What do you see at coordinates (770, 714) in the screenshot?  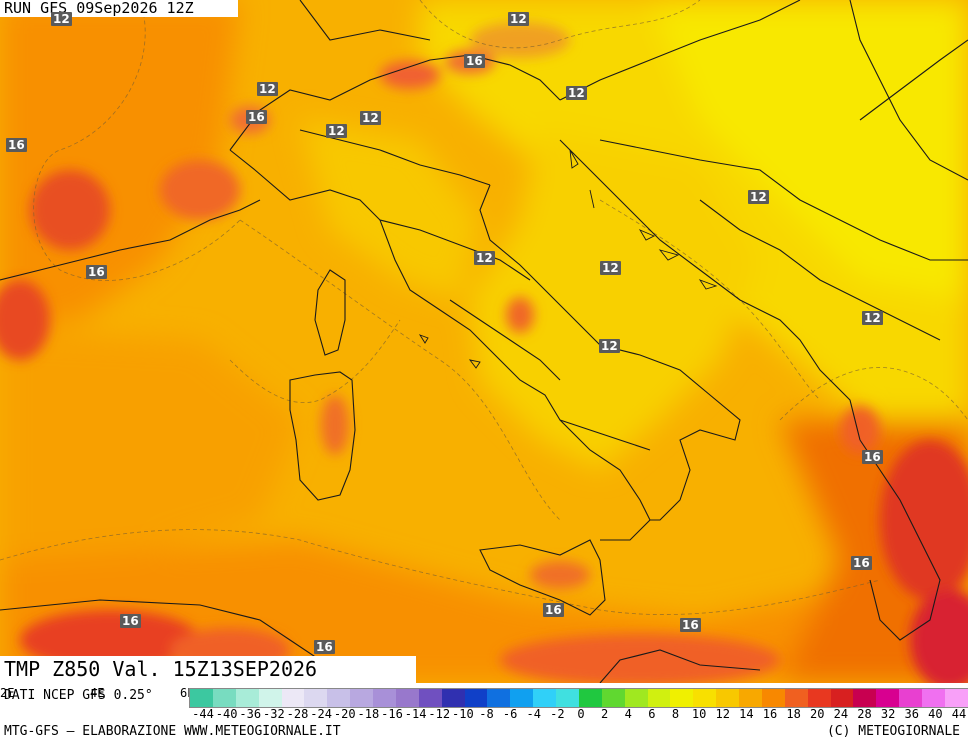 I see `color-scale-tick-label: 16` at bounding box center [770, 714].